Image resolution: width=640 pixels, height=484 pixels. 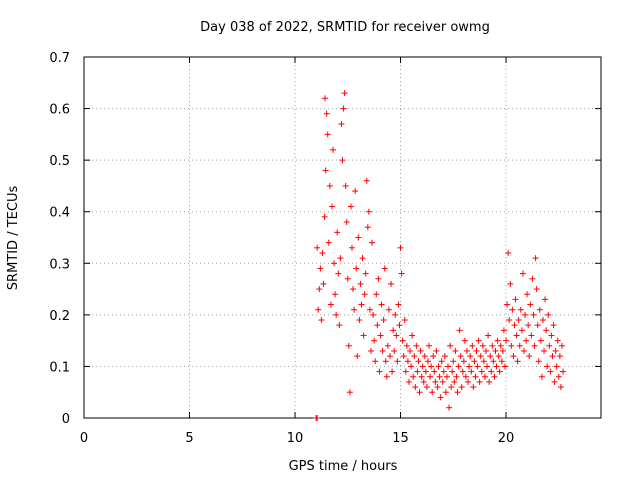 What do you see at coordinates (59, 110) in the screenshot?
I see `y-tick-label: 0.6` at bounding box center [59, 110].